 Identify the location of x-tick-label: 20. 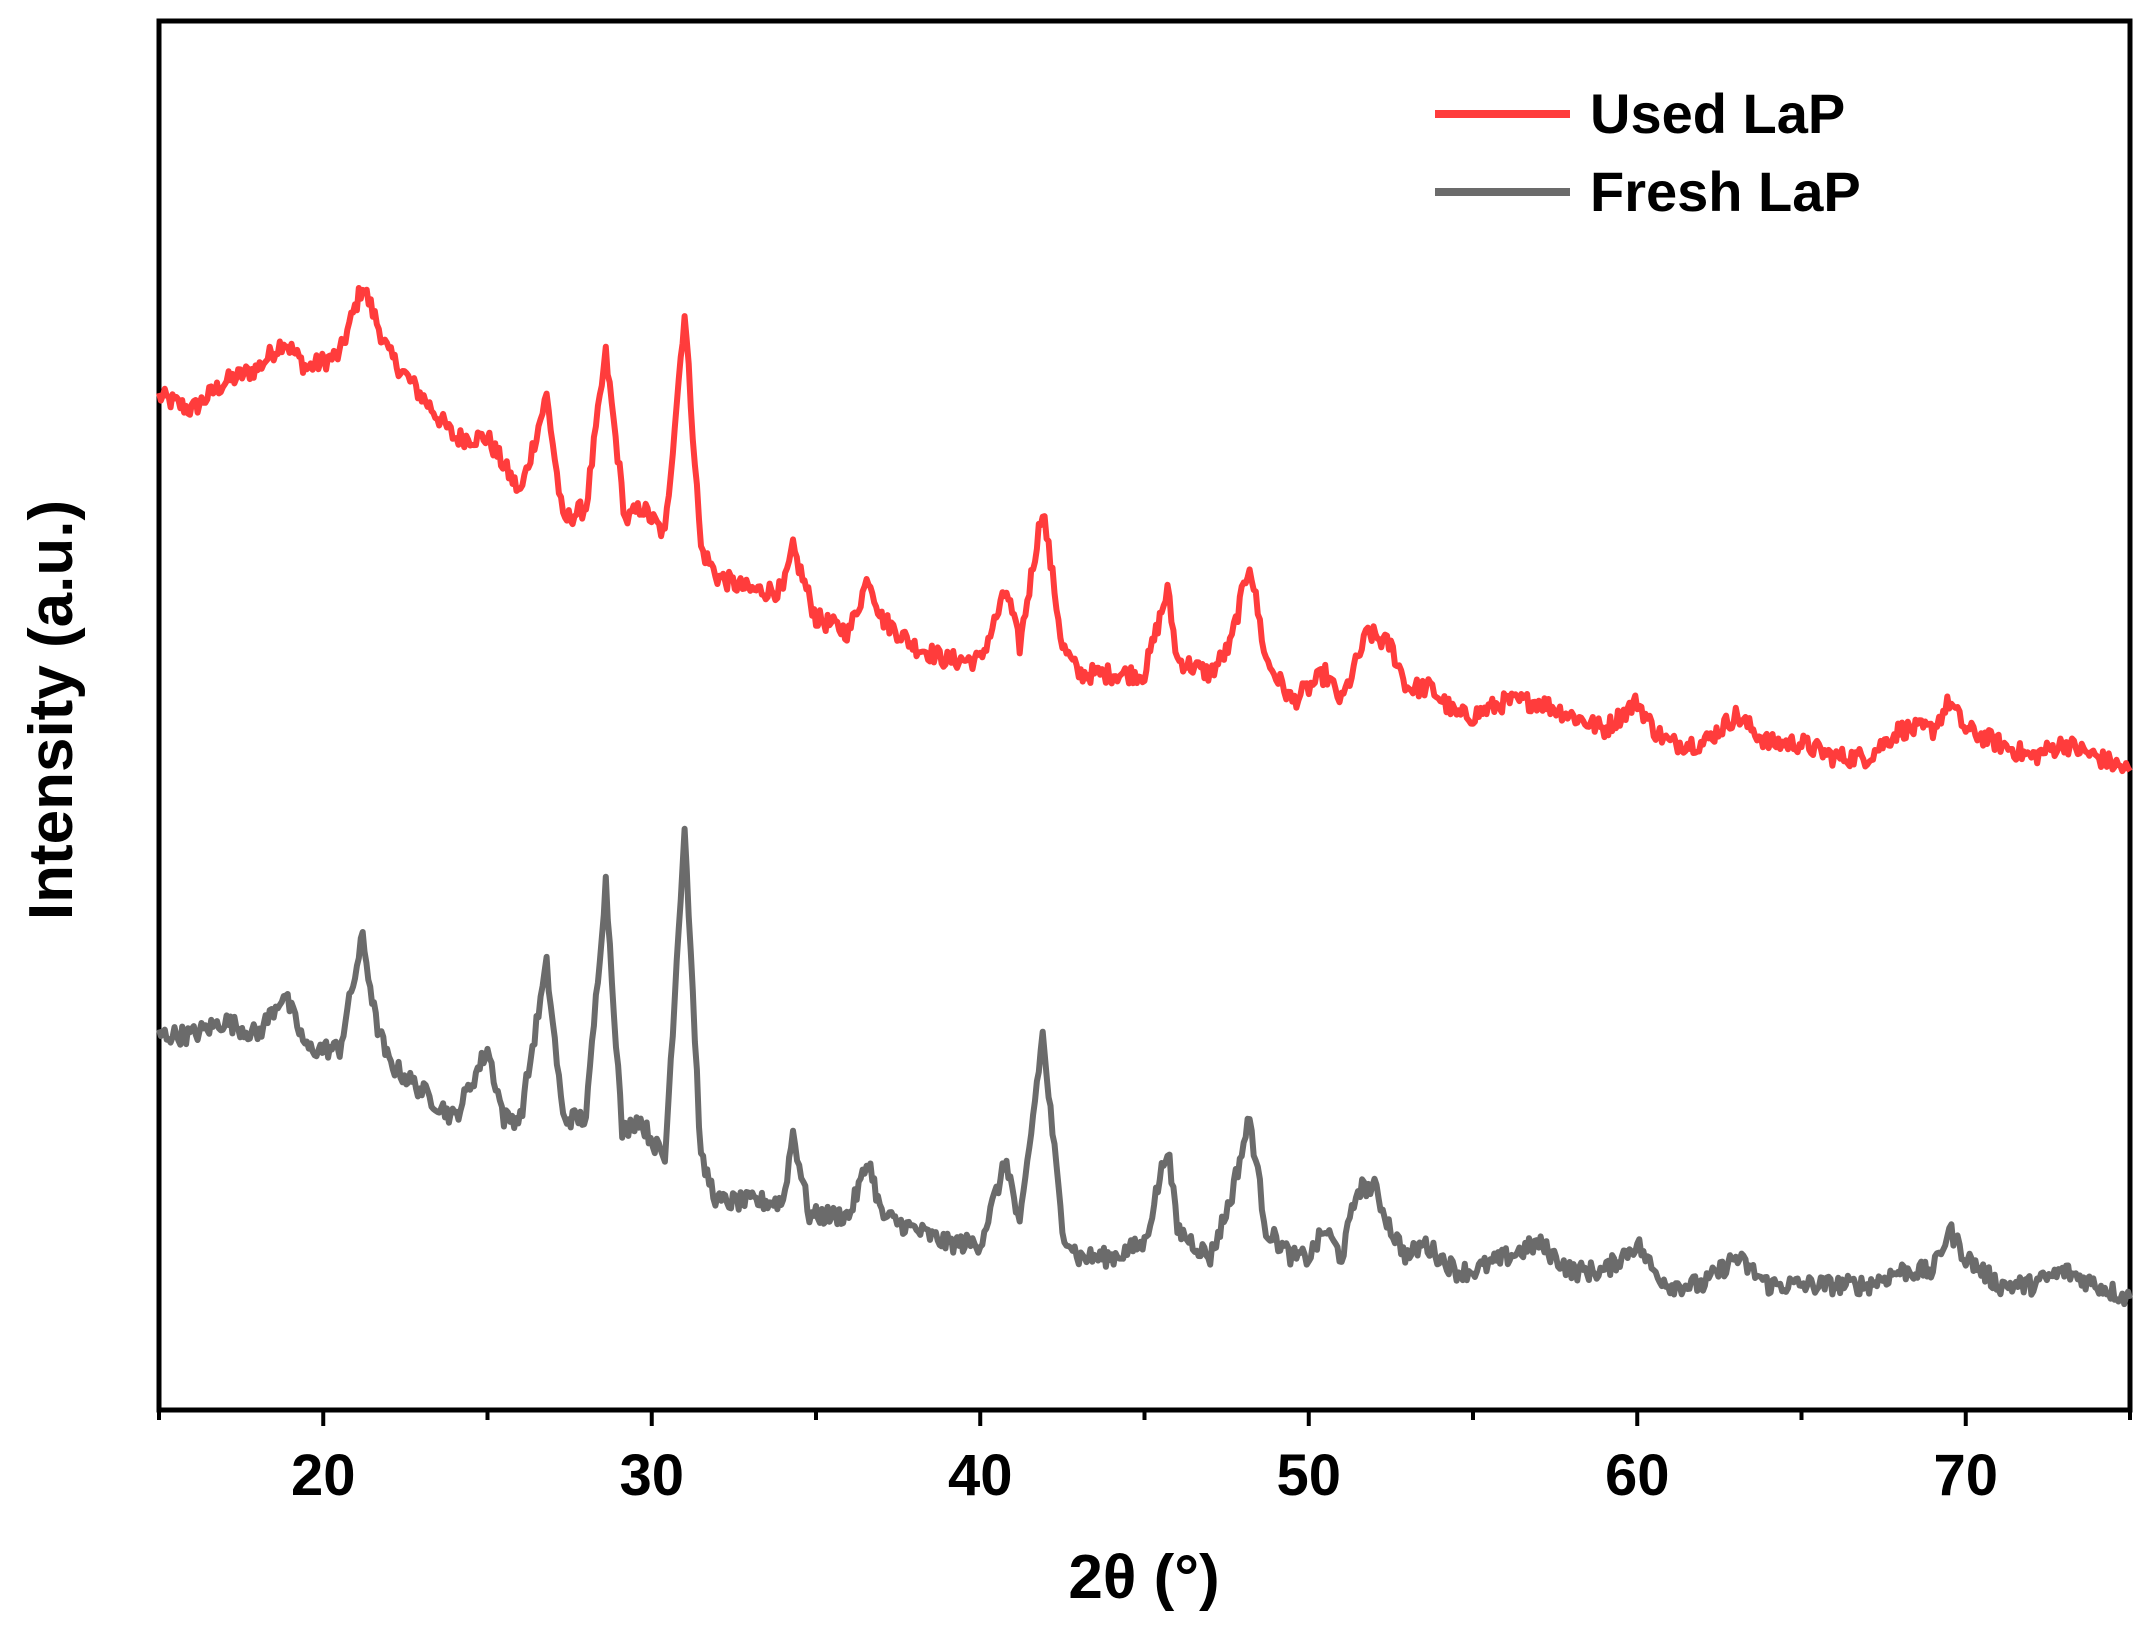
(323, 1475).